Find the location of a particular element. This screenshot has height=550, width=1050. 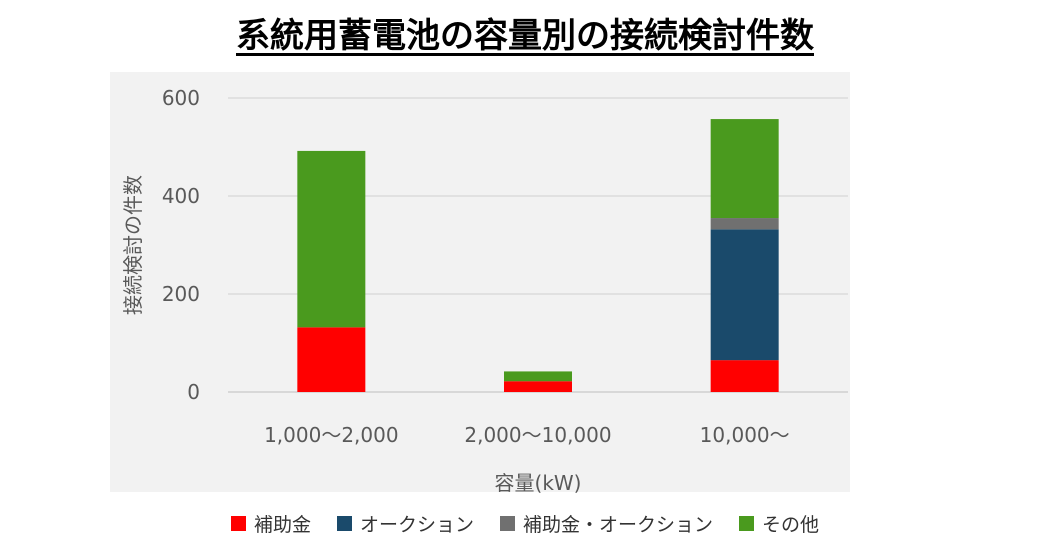

x-tick-label: 2,000～10,000 is located at coordinates (537, 435).